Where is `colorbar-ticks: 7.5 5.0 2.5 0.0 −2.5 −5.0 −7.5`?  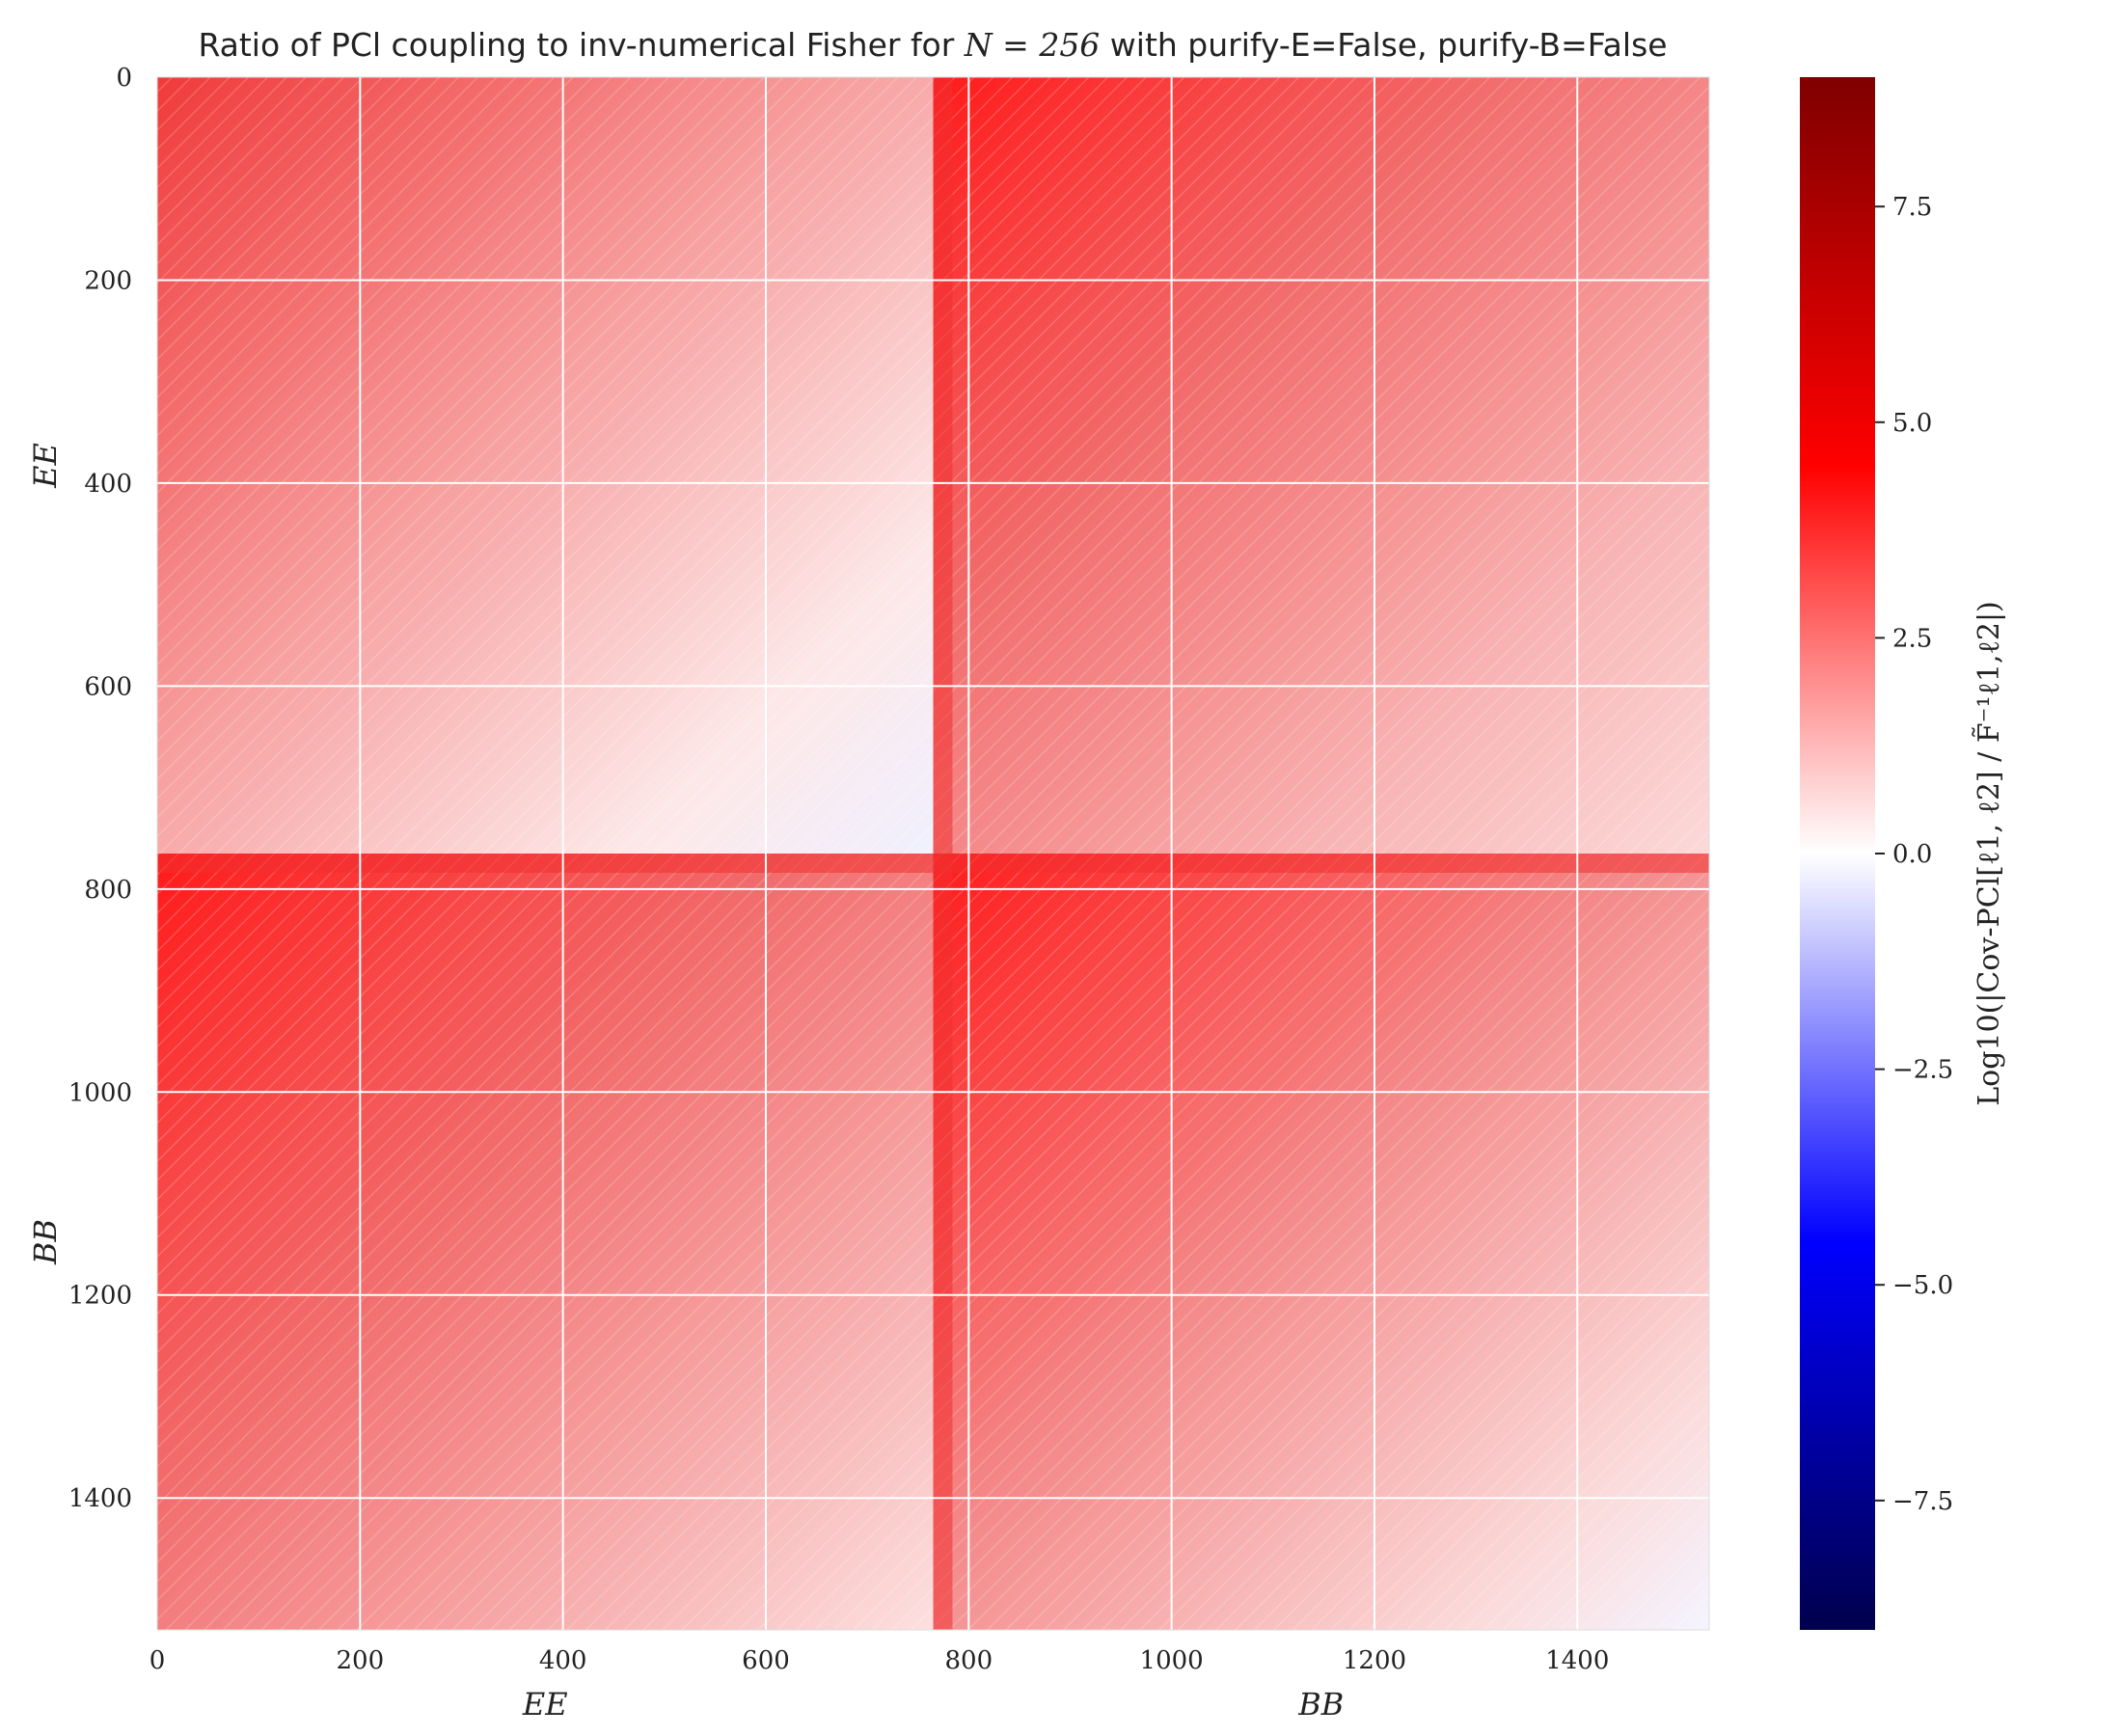
colorbar-ticks: 7.5 5.0 2.5 0.0 −2.5 −5.0 −7.5 is located at coordinates (1914, 854).